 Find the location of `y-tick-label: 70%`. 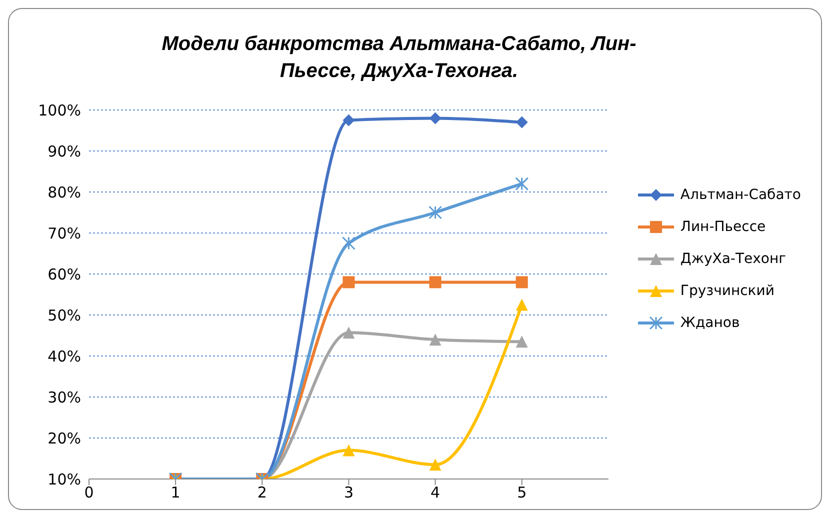

y-tick-label: 70% is located at coordinates (64, 233).